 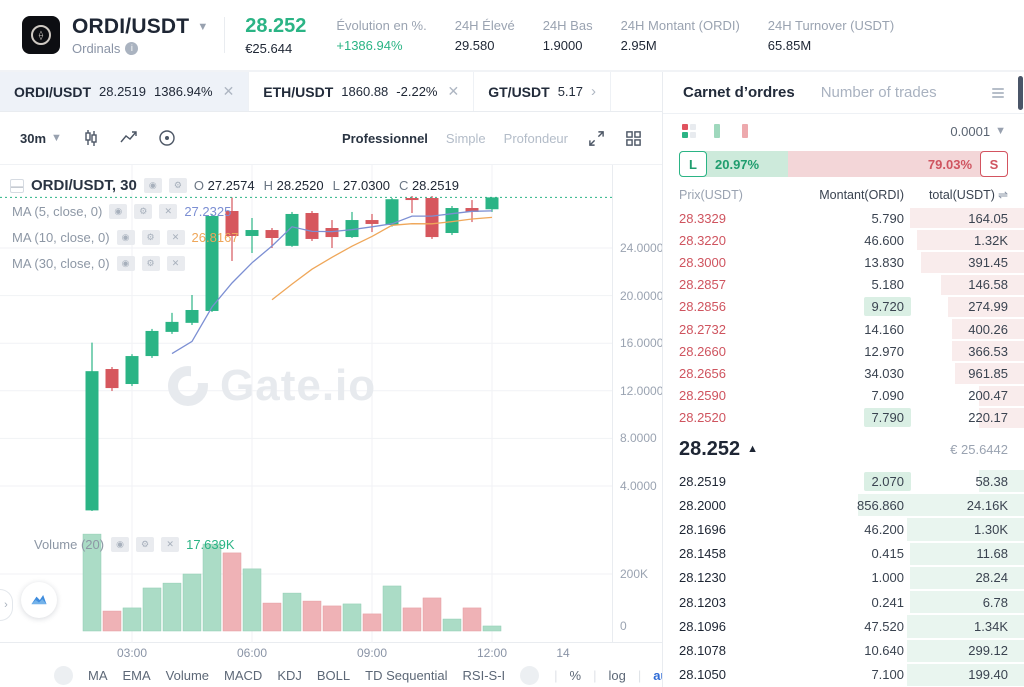 What do you see at coordinates (717, 131) in the screenshot?
I see `book-bids-only-icon` at bounding box center [717, 131].